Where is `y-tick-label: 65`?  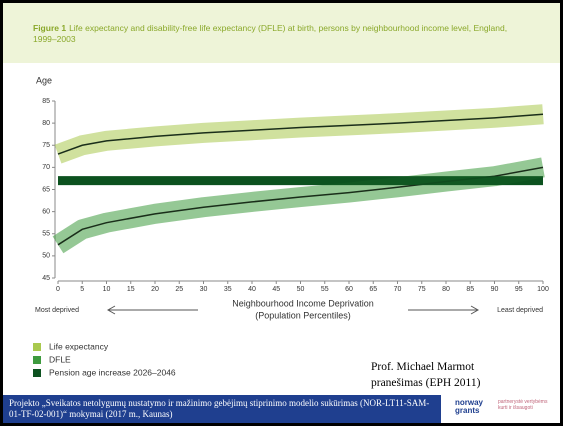 y-tick-label: 65 is located at coordinates (46, 189).